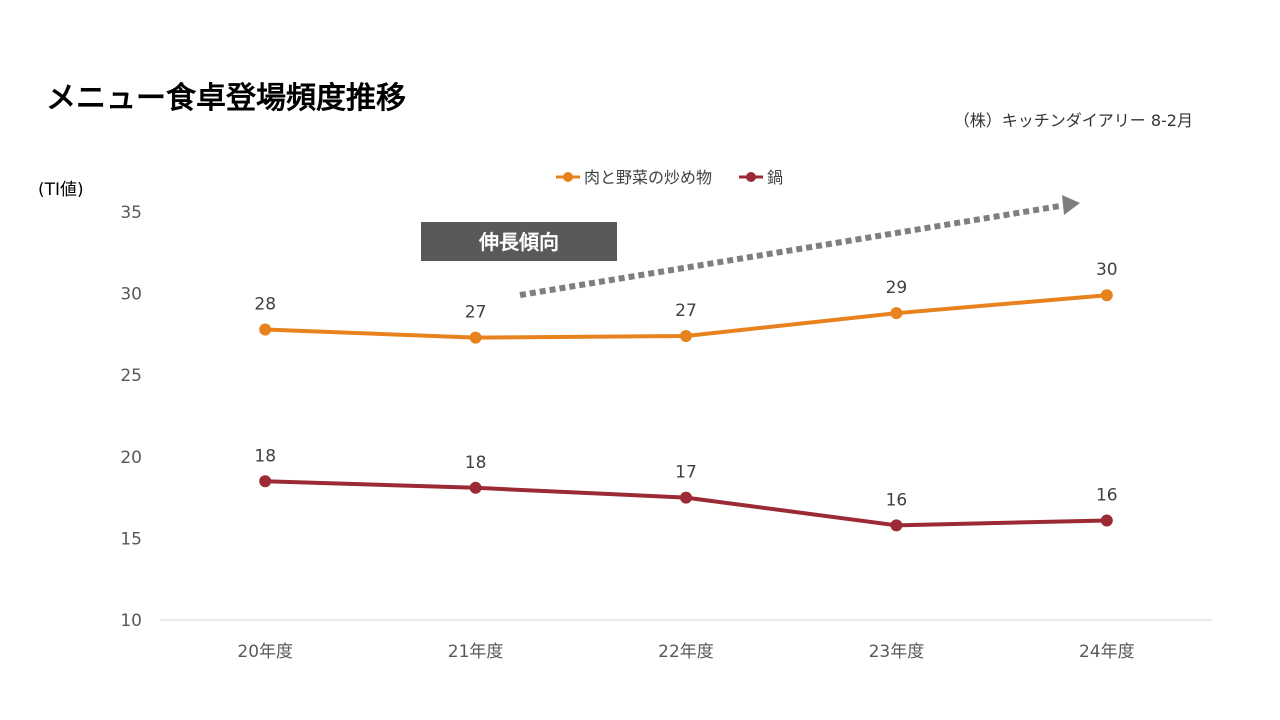 The image size is (1280, 720). Describe the element at coordinates (790, 250) in the screenshot. I see `trend-arrow` at that location.